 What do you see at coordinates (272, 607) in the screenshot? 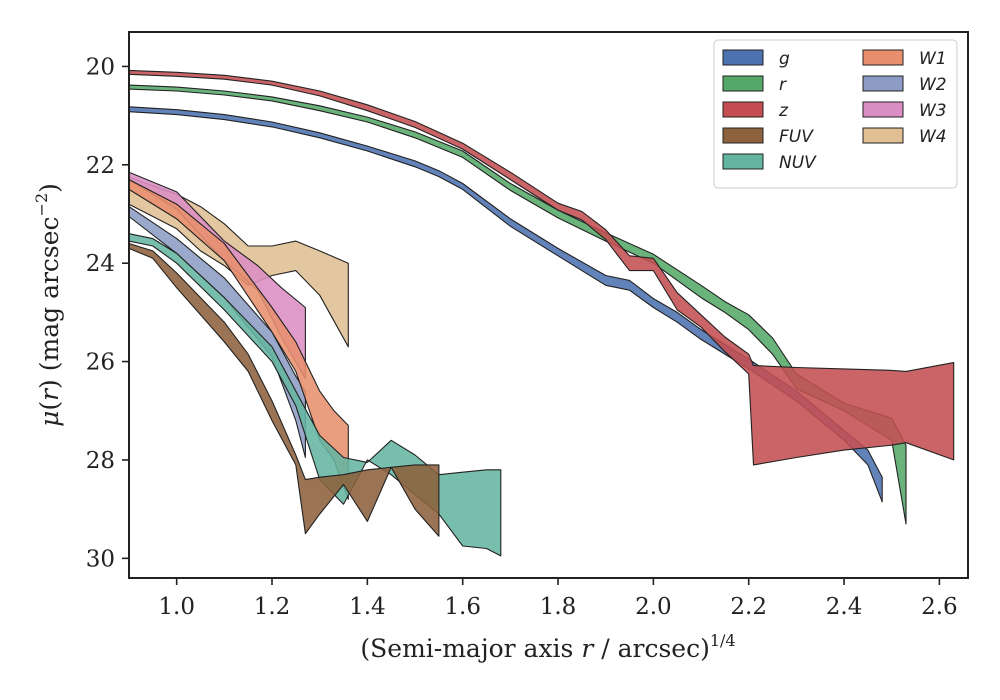
I see `x-tick-label: 1.2` at bounding box center [272, 607].